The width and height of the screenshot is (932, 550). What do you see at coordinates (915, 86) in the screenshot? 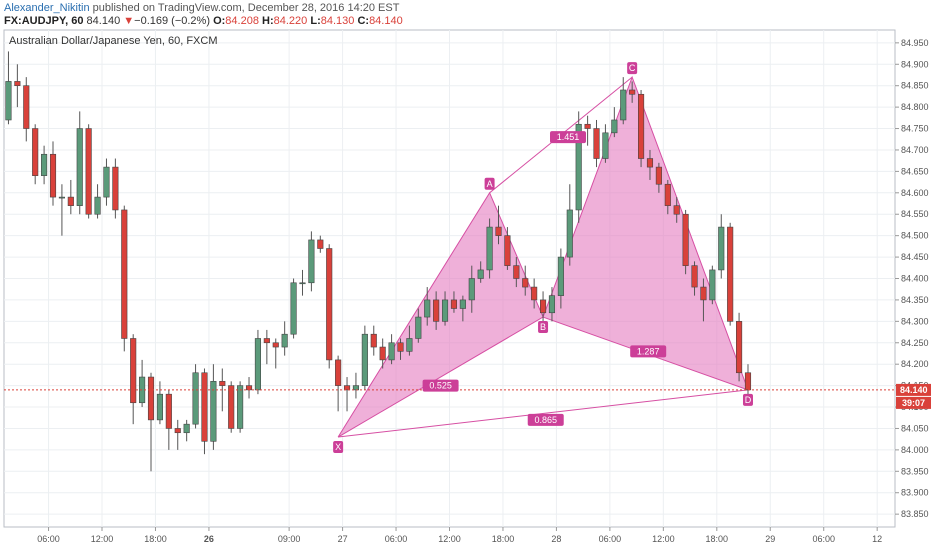
I see `y-tick-label: 84.850` at bounding box center [915, 86].